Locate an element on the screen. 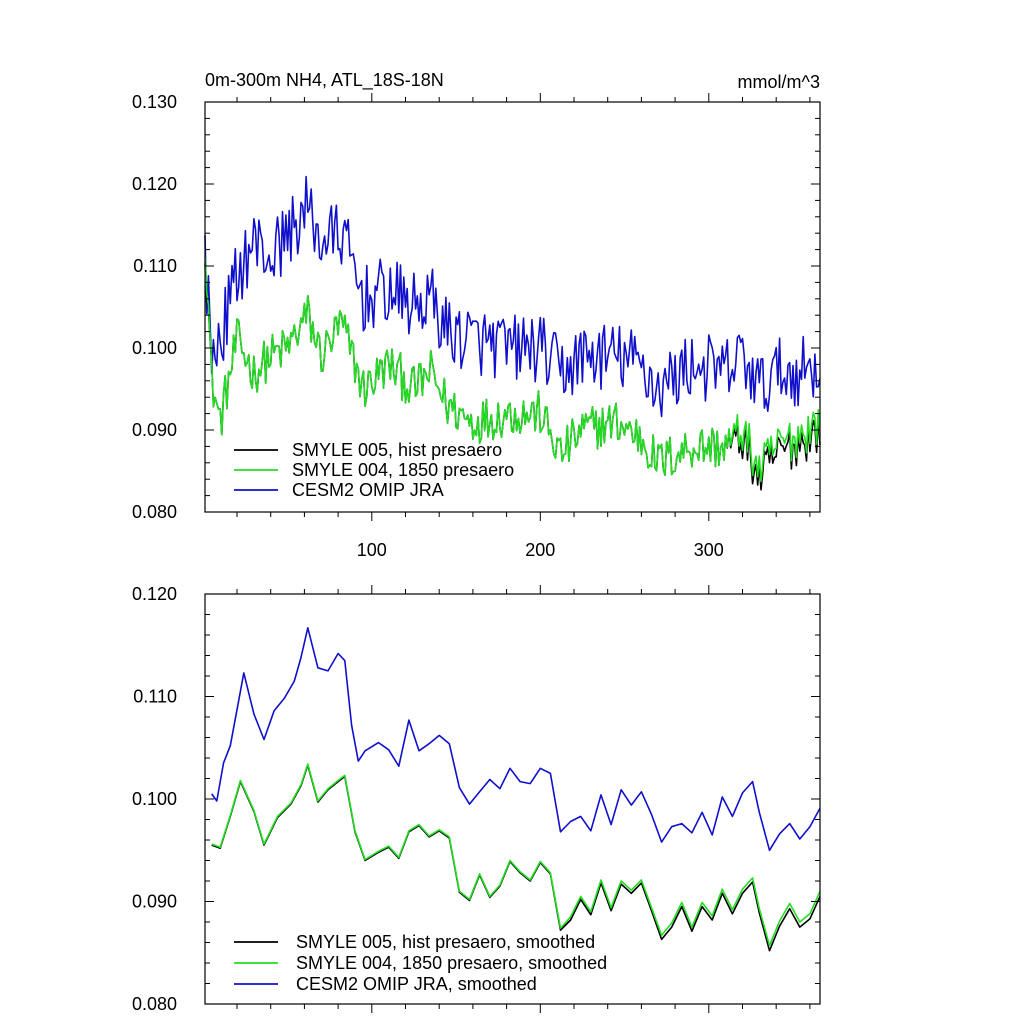  y-tick-label: 0.130 is located at coordinates (154, 102).